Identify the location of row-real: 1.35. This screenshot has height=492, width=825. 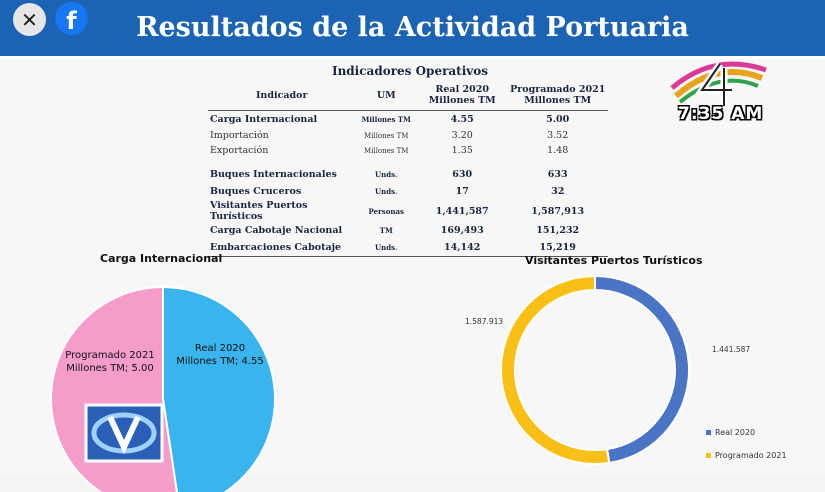
(462, 150).